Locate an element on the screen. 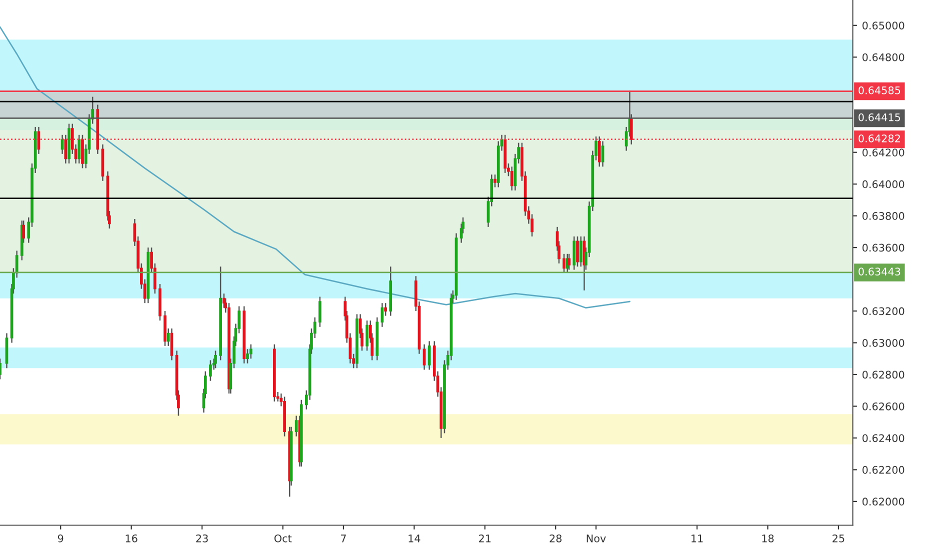 The width and height of the screenshot is (932, 550). x-tick-label: 25 is located at coordinates (838, 538).